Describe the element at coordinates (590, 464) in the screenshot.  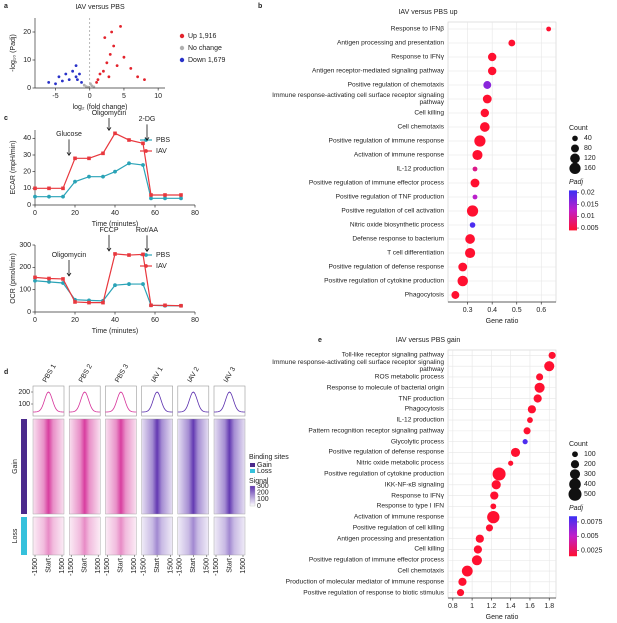
I see `legend-size-label: 200` at that location.